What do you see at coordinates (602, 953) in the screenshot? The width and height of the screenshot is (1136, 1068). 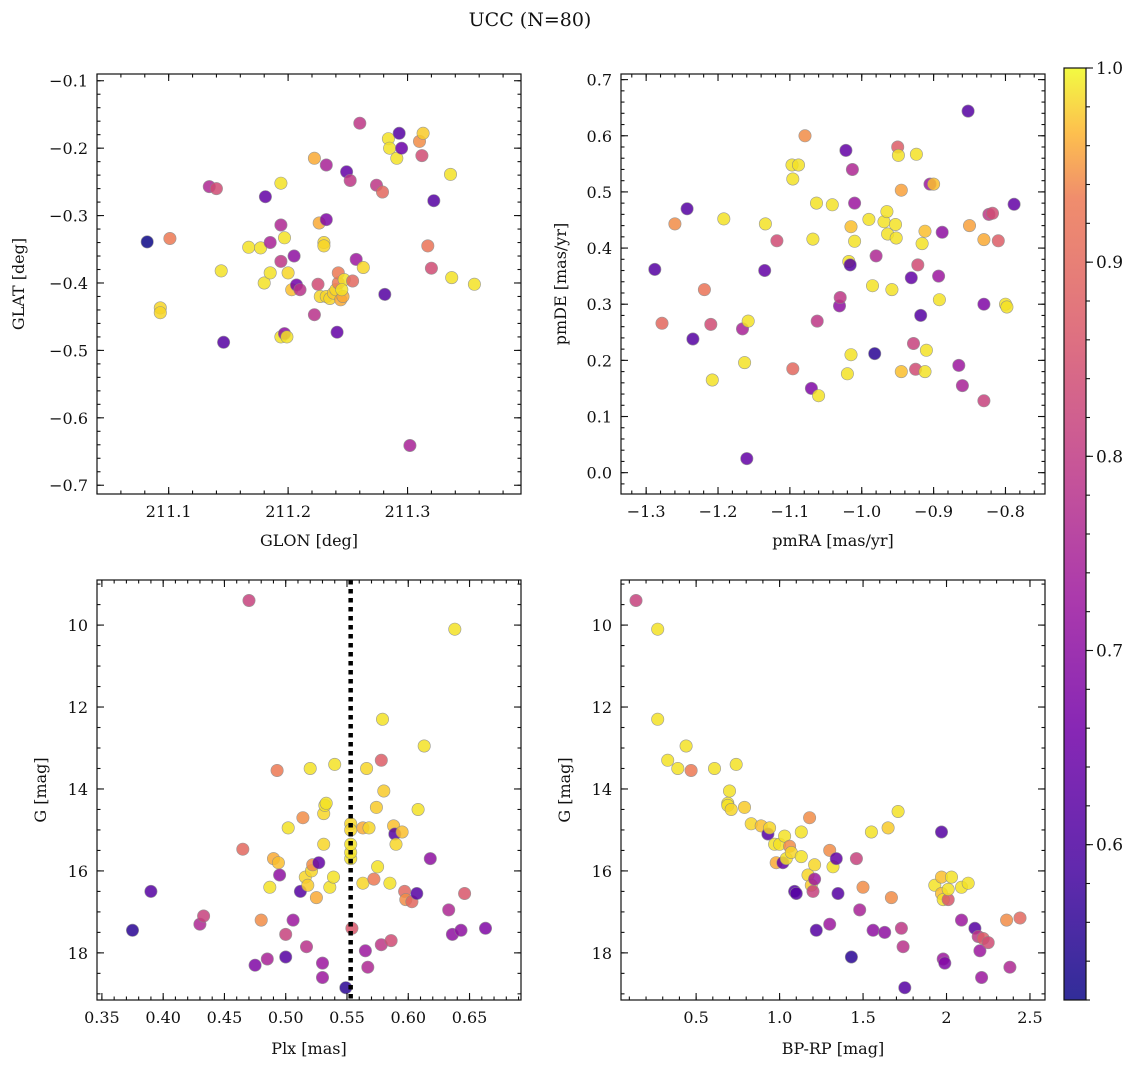 I see `y-tick-label: 18` at bounding box center [602, 953].